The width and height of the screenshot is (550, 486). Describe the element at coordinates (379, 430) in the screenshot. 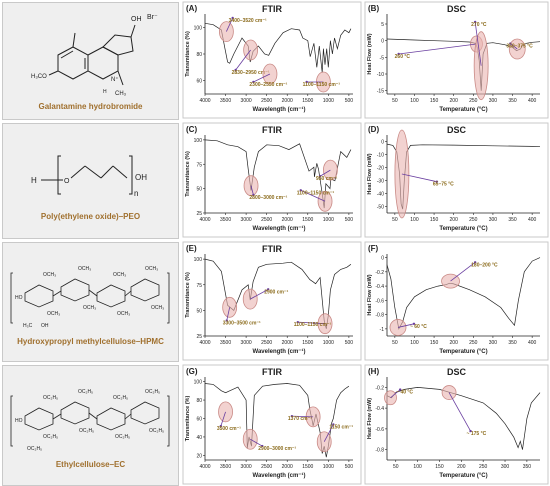

I see `y-tick-label: -0.6` at that location.